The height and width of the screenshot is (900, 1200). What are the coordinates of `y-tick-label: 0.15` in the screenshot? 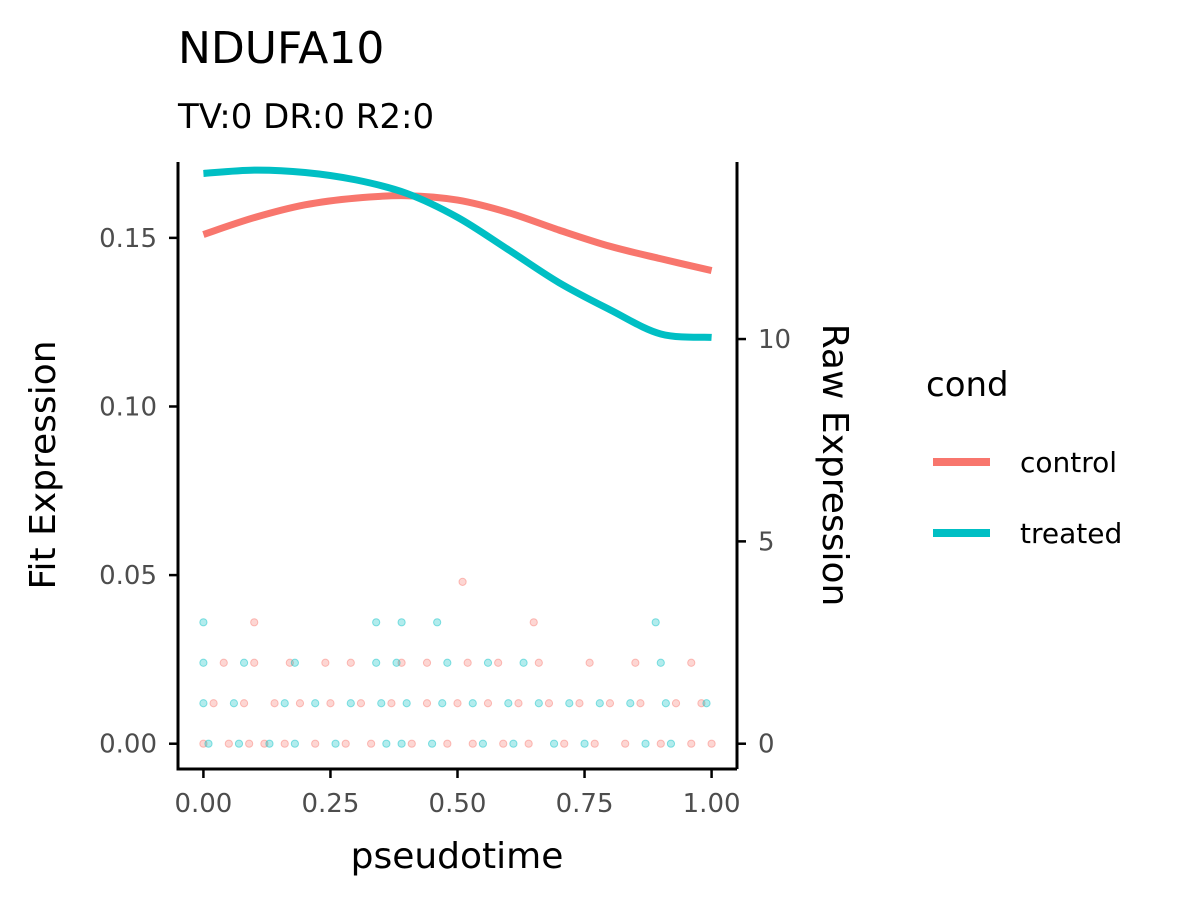 It's located at (128, 239).